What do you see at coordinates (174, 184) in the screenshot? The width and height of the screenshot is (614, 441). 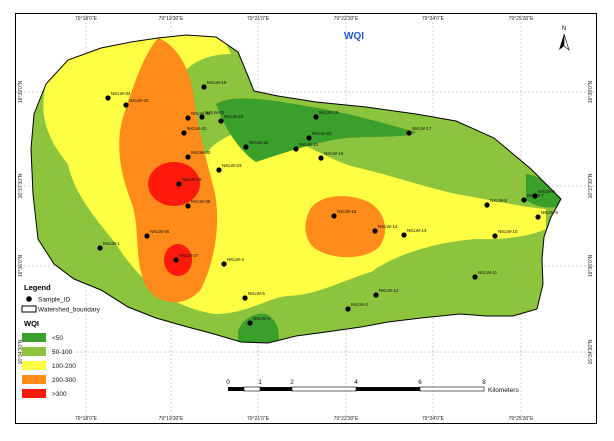 I see `zone-gt300-north` at bounding box center [174, 184].